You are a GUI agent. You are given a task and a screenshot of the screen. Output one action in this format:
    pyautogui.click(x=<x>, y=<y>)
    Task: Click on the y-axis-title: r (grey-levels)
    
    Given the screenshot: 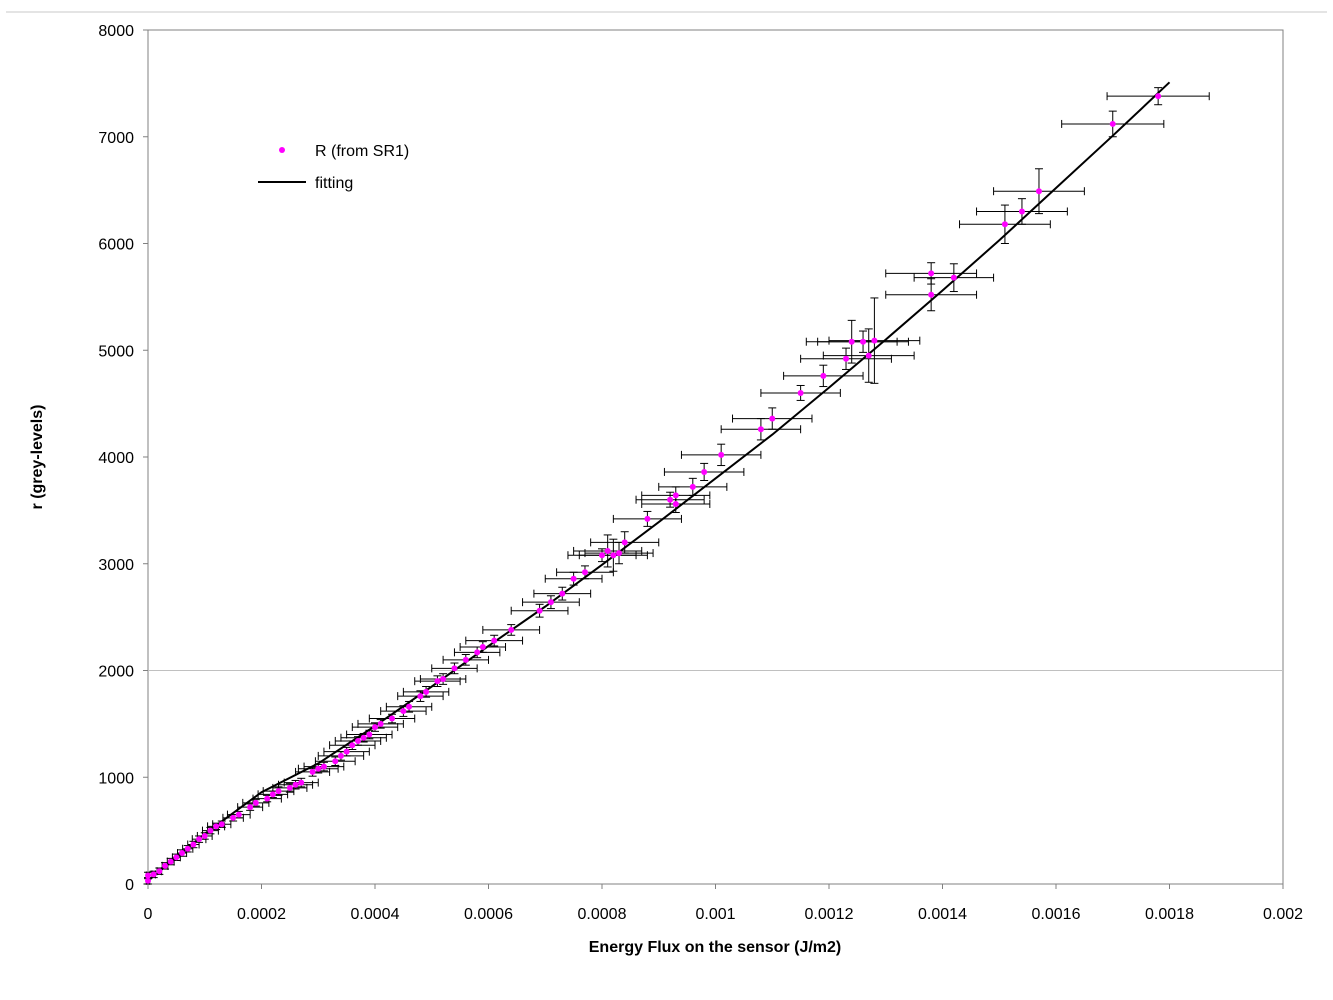 What is the action you would take?
    pyautogui.click(x=37, y=457)
    